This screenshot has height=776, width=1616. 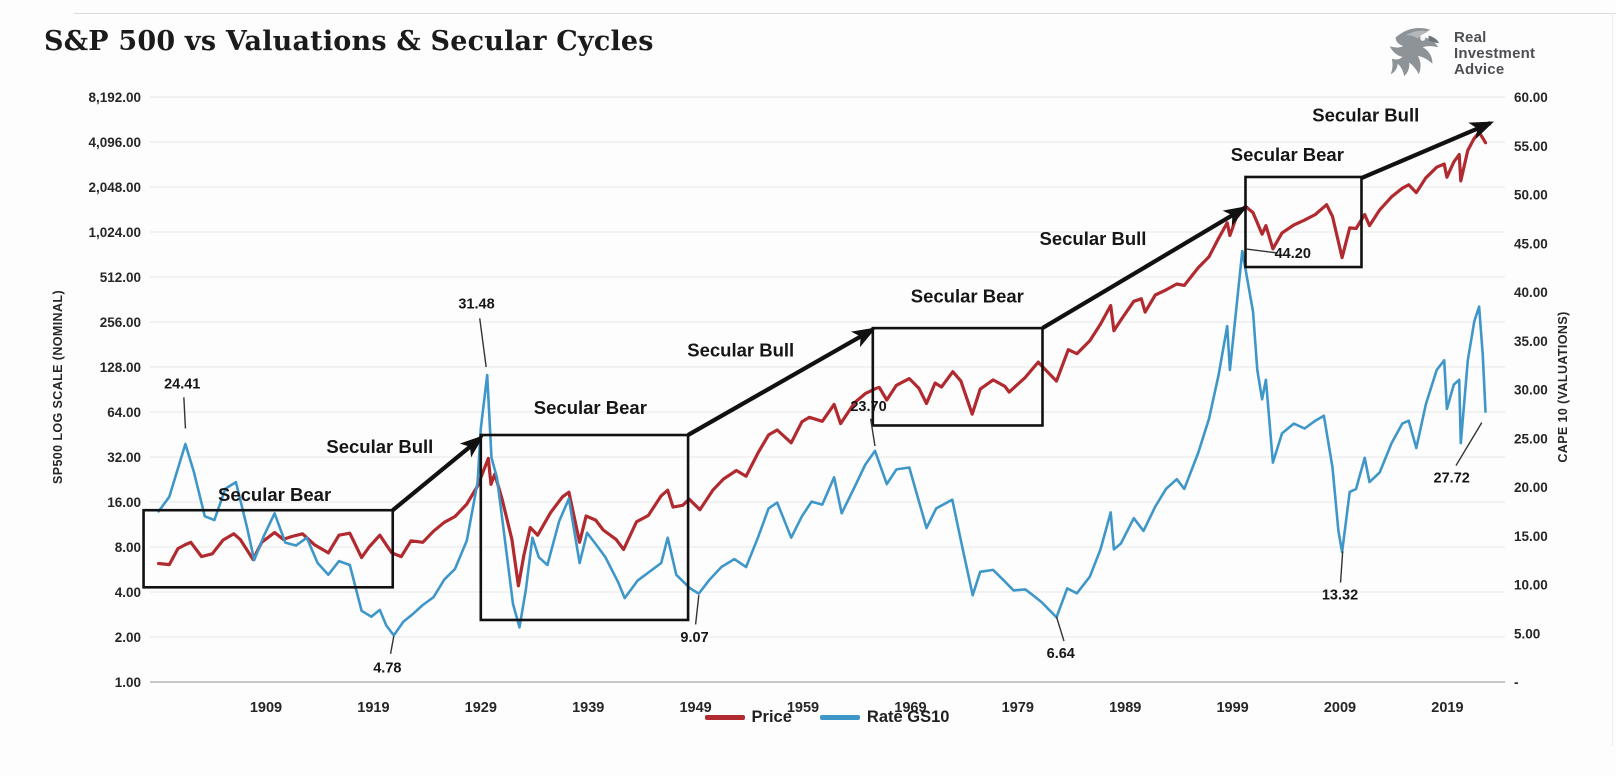 What do you see at coordinates (266, 708) in the screenshot?
I see `x-axis-tick: 1909` at bounding box center [266, 708].